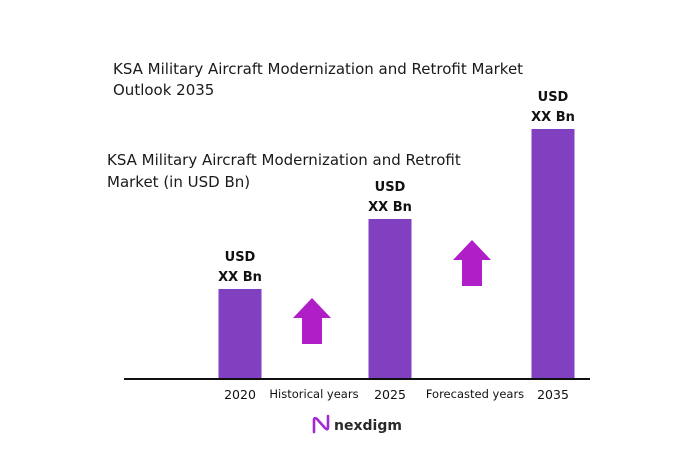 The width and height of the screenshot is (697, 462). I want to click on x-tick-2020: 2020, so click(240, 394).